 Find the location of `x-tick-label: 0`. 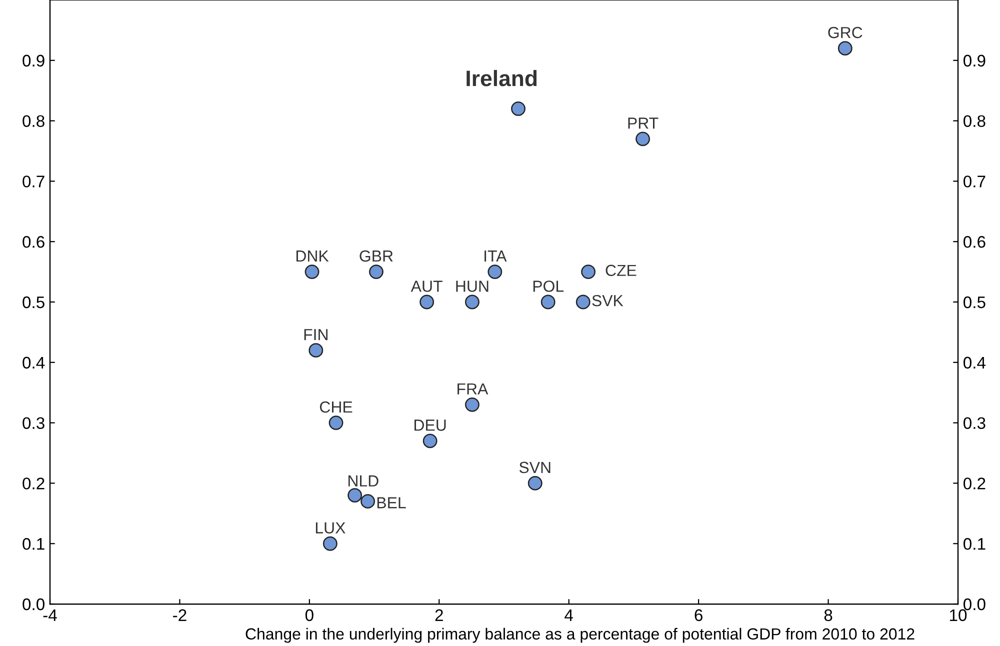

x-tick-label: 0 is located at coordinates (309, 615).